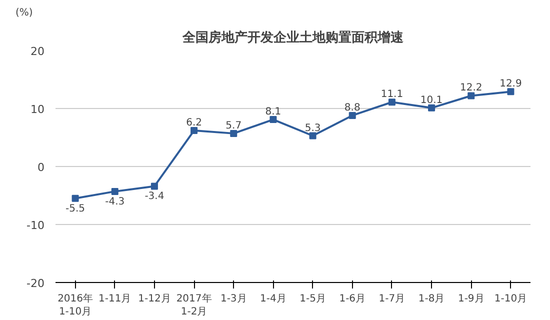 Image resolution: width=550 pixels, height=320 pixels. I want to click on y-tick-label: 10, so click(37, 109).